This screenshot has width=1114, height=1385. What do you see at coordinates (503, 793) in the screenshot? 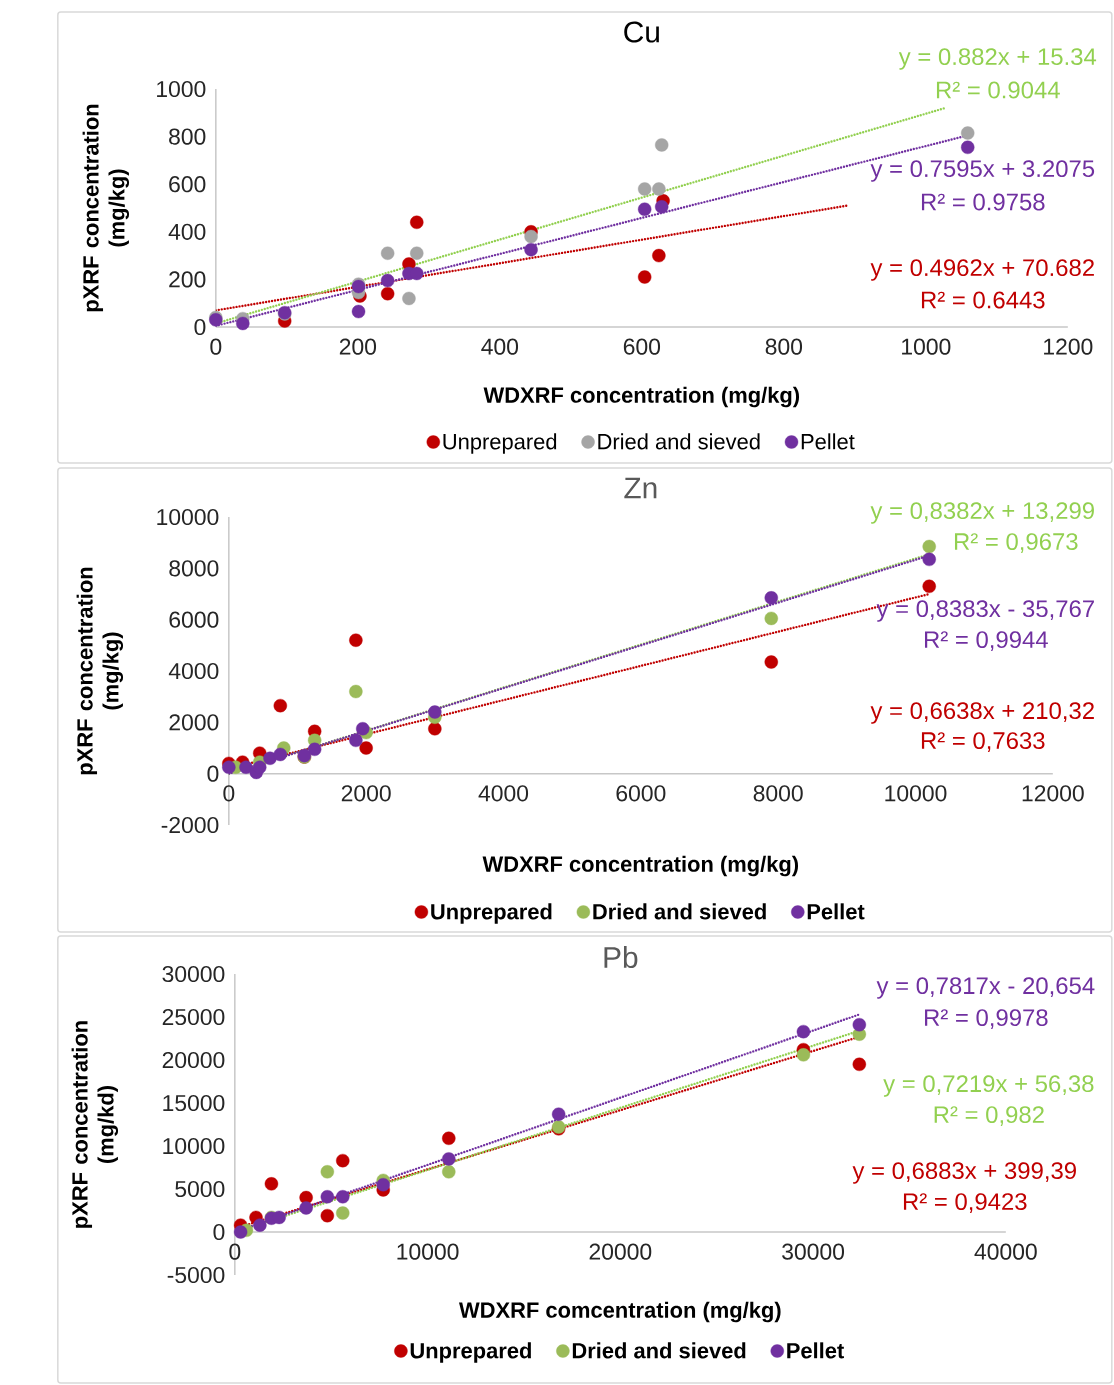
I see `x-tick-label: 4000` at bounding box center [503, 793].